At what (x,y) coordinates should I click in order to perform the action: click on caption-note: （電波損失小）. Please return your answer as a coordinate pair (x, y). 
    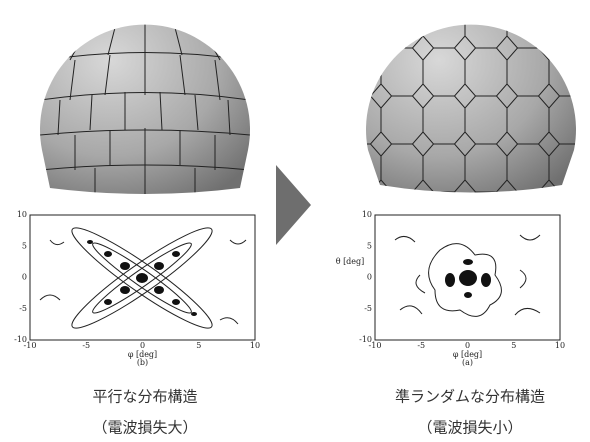
    Looking at the image, I should click on (469, 428).